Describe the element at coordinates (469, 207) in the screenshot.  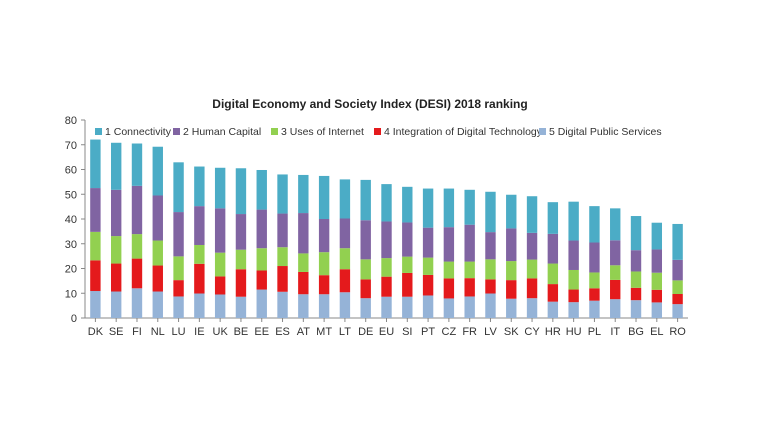
I see `bar-segment-fr-s5` at that location.